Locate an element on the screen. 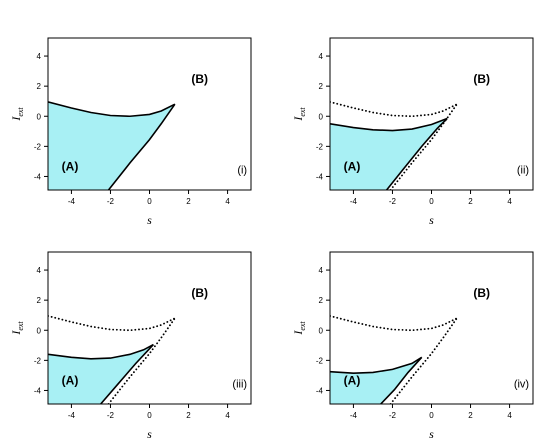  panel-label: (iii) is located at coordinates (239, 384).